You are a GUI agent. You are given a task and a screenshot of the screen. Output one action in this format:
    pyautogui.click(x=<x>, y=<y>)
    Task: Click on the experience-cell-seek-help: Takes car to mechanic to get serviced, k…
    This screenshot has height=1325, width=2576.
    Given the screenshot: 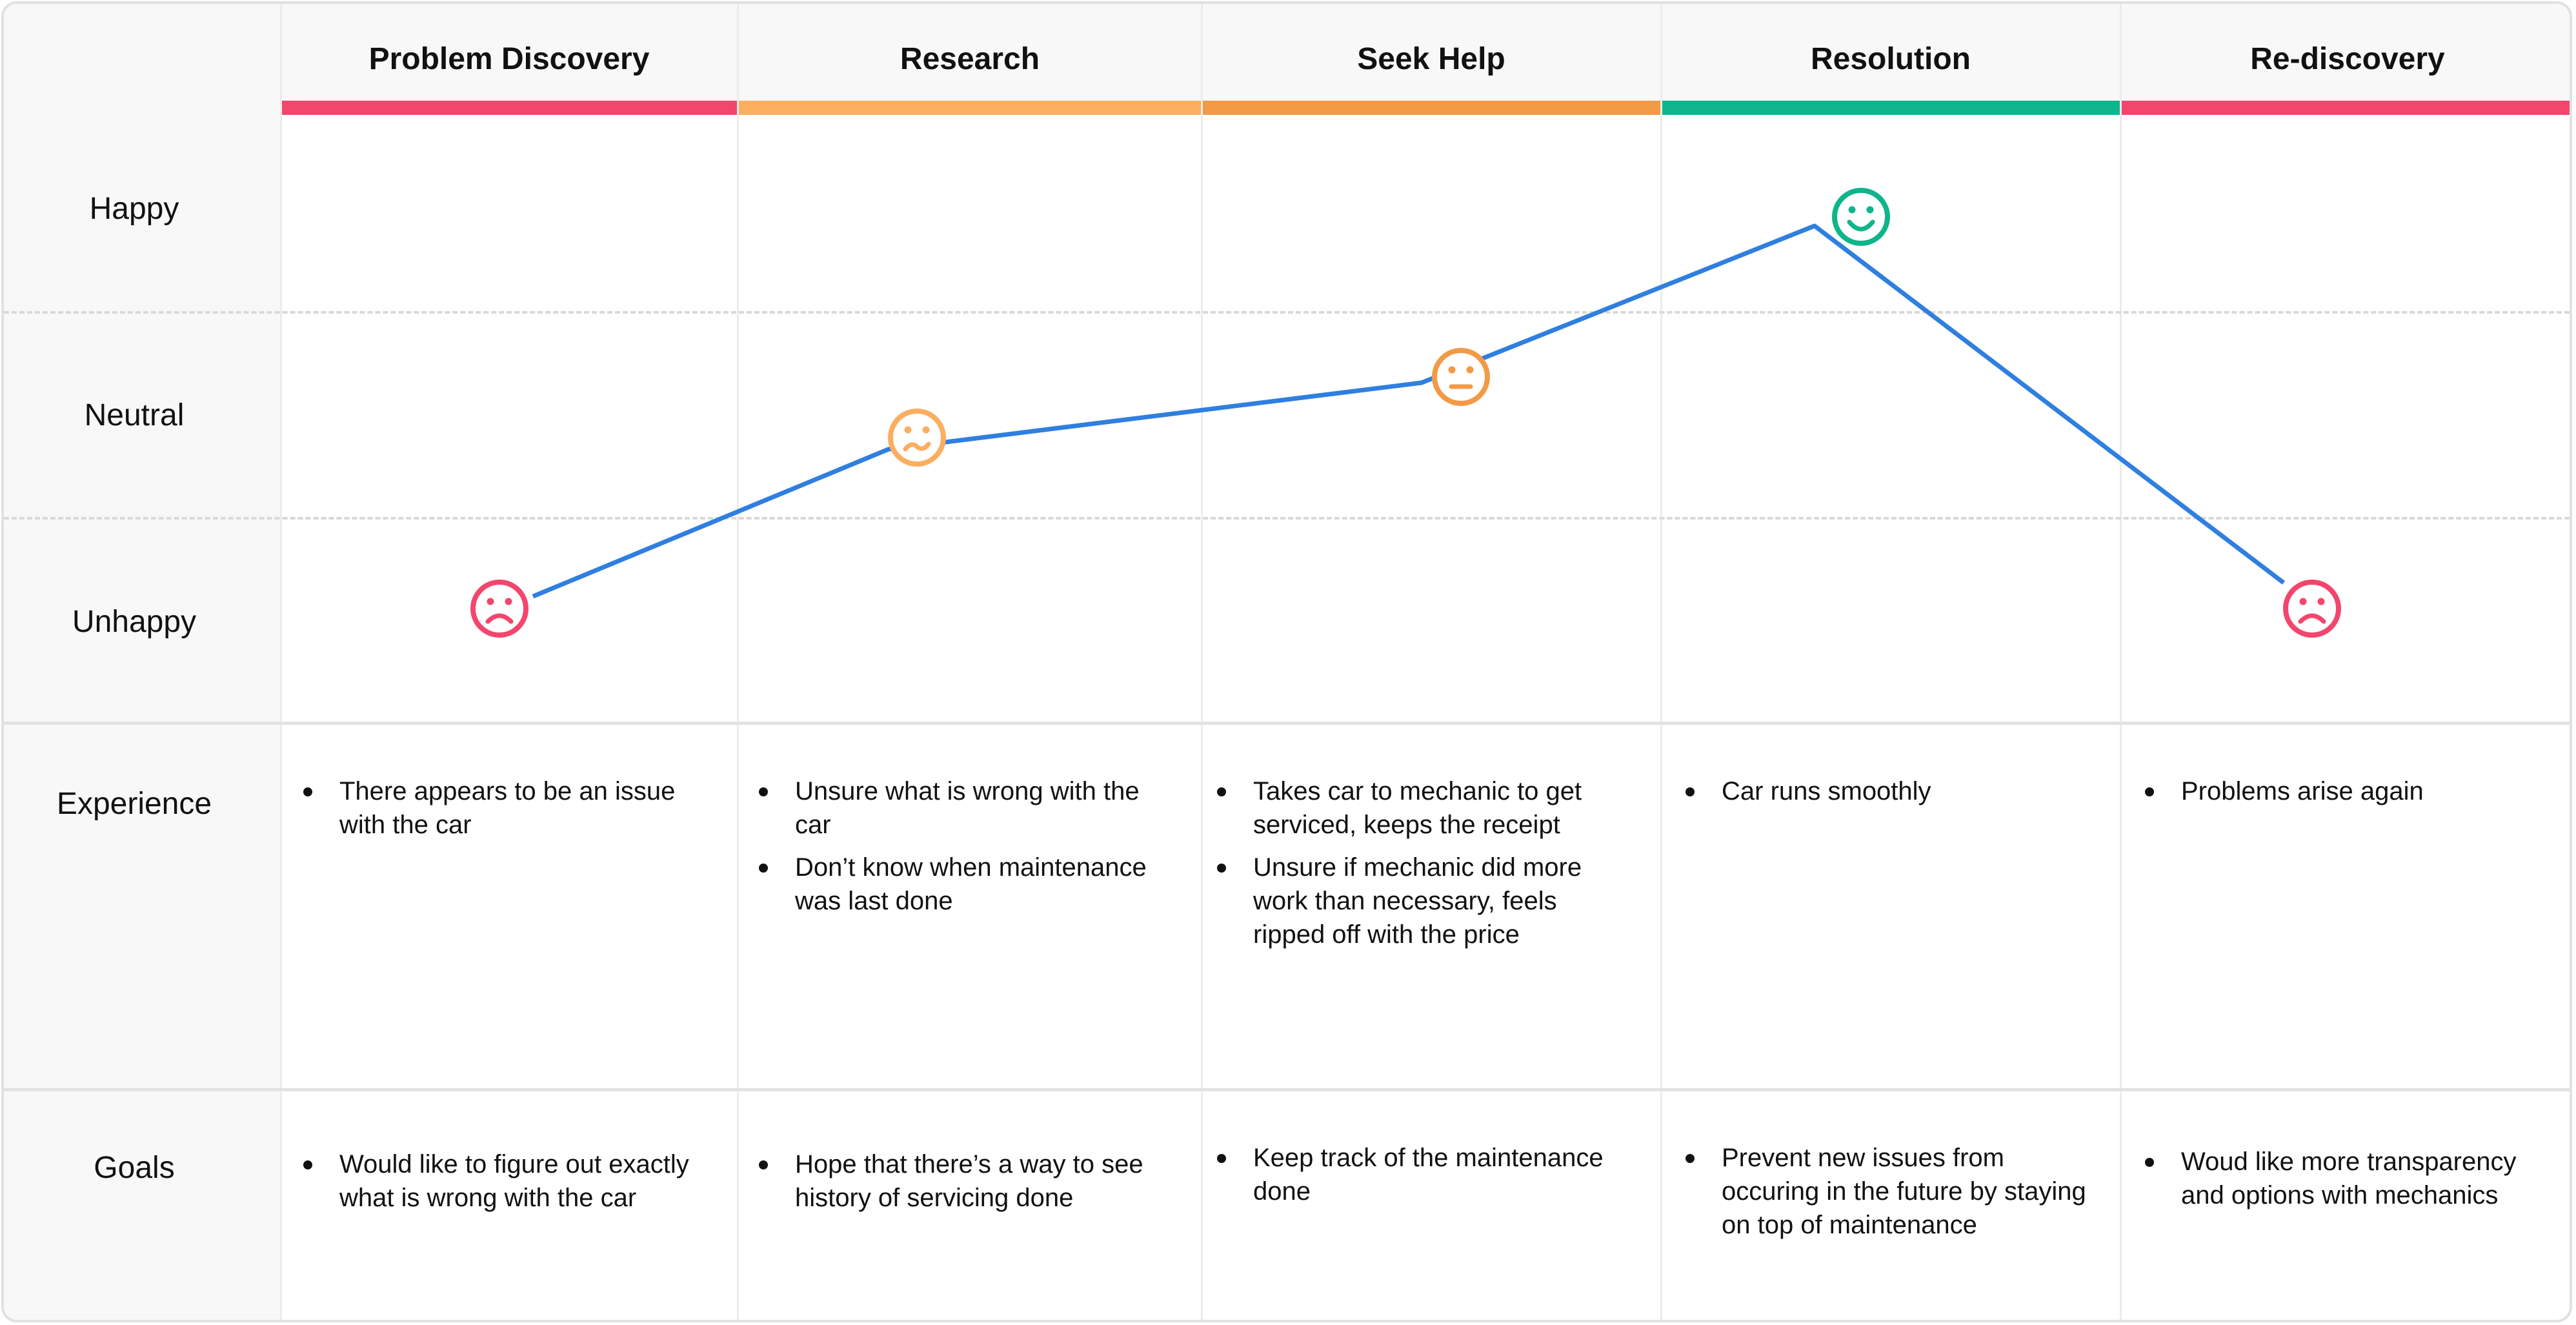 What is the action you would take?
    pyautogui.click(x=1420, y=867)
    